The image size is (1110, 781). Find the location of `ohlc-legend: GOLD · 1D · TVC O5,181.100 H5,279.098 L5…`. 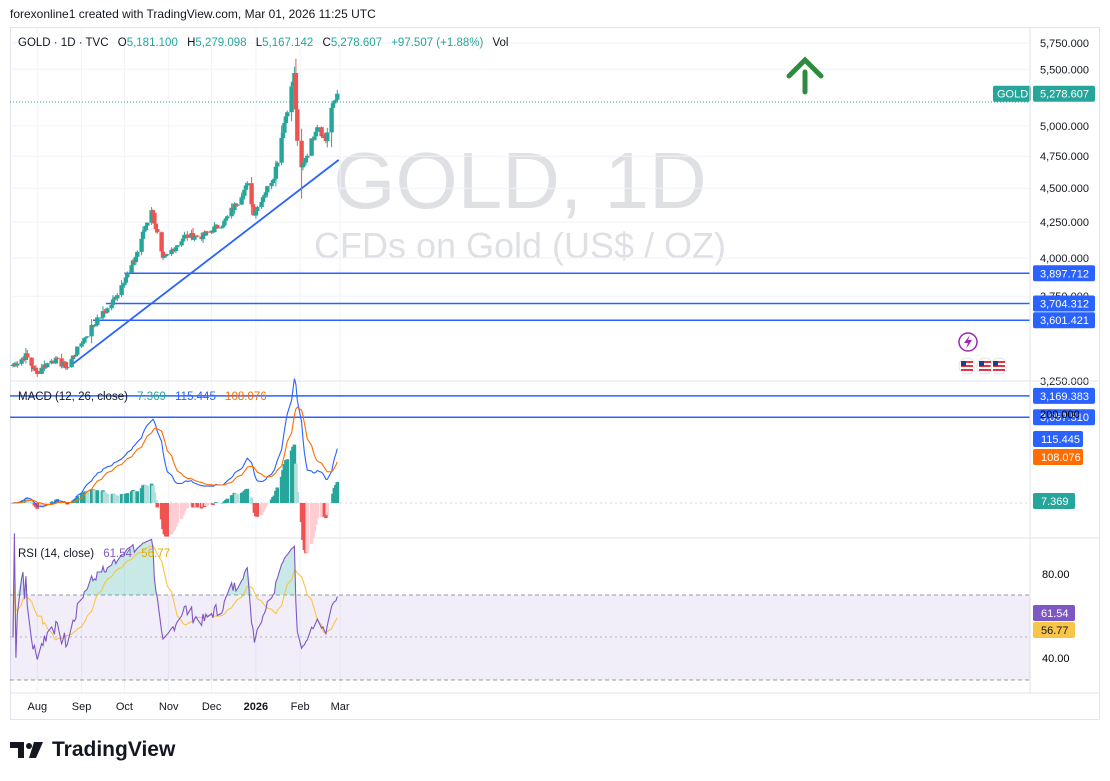

ohlc-legend: GOLD · 1D · TVC O5,181.100 H5,279.098 L5… is located at coordinates (263, 43).